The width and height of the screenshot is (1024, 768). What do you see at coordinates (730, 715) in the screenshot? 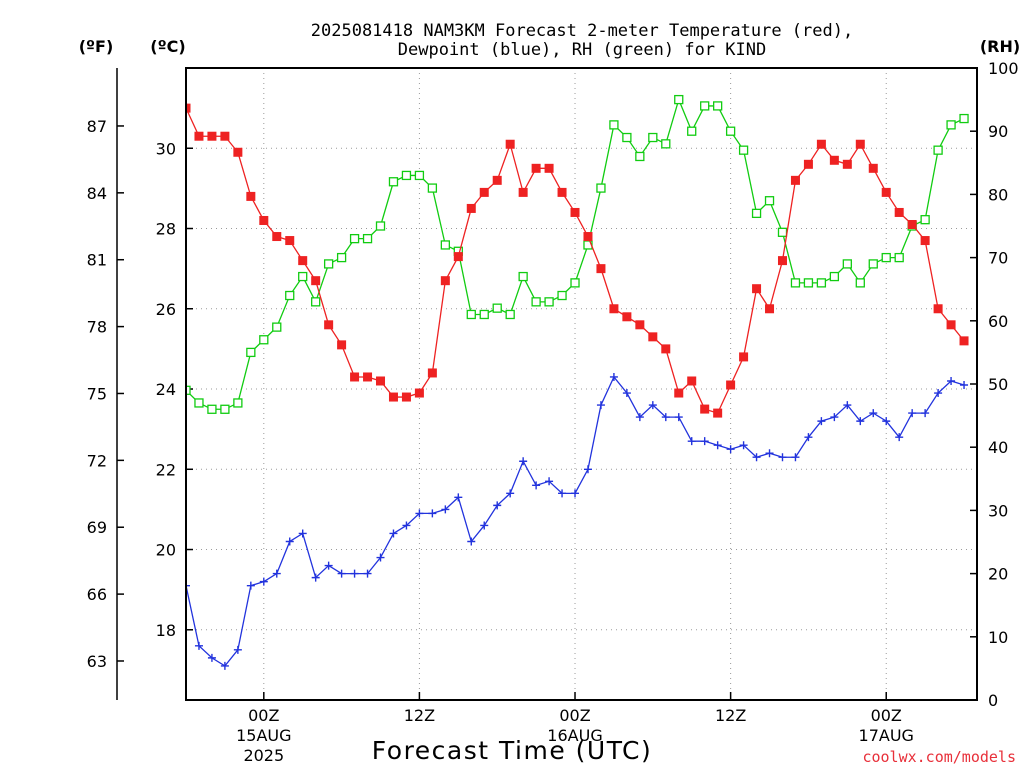
I see `time-tick-label: 12Z` at bounding box center [730, 715].